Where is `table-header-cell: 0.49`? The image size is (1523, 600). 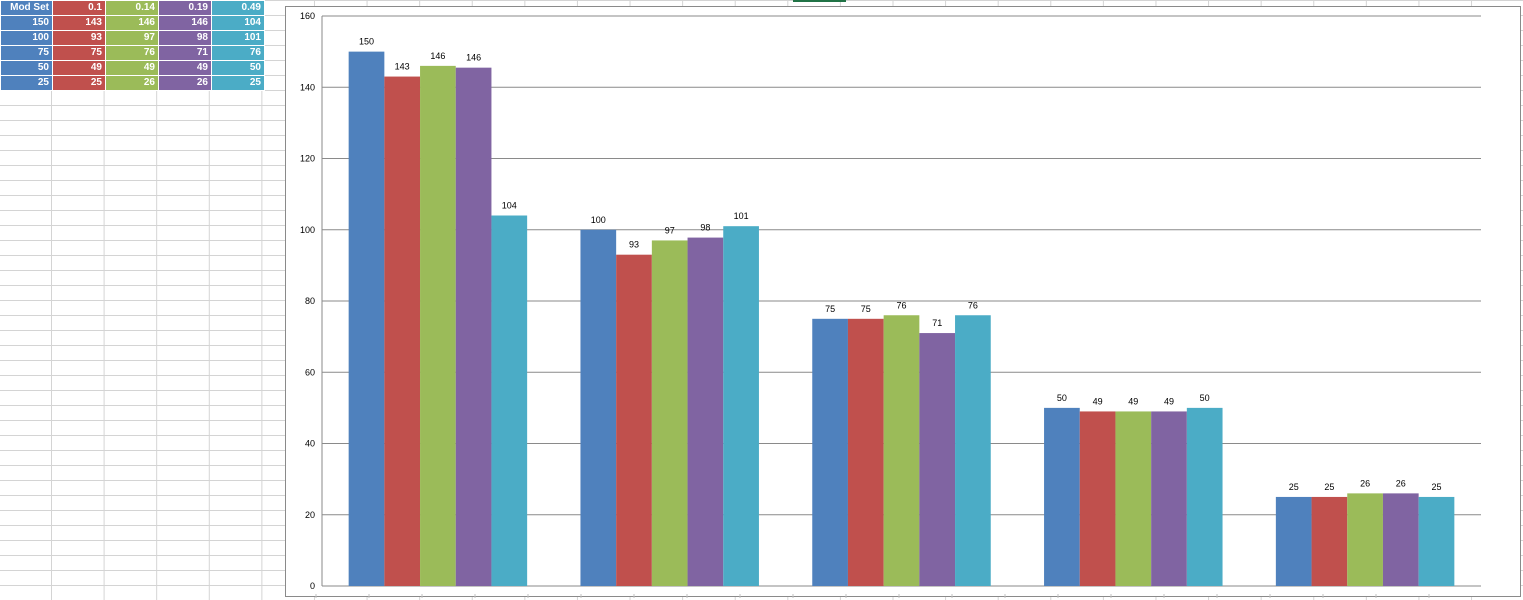
table-header-cell: 0.49 is located at coordinates (238, 8).